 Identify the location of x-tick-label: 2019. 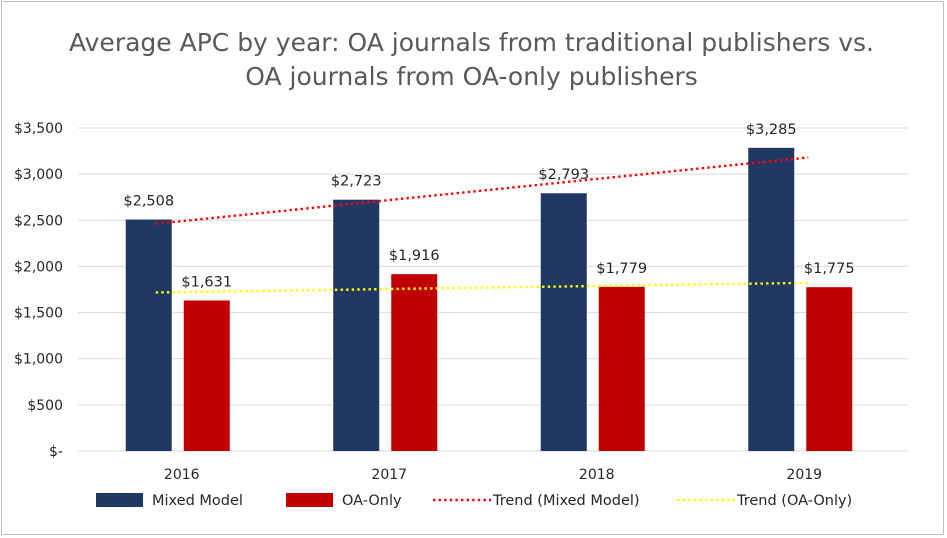
(804, 475).